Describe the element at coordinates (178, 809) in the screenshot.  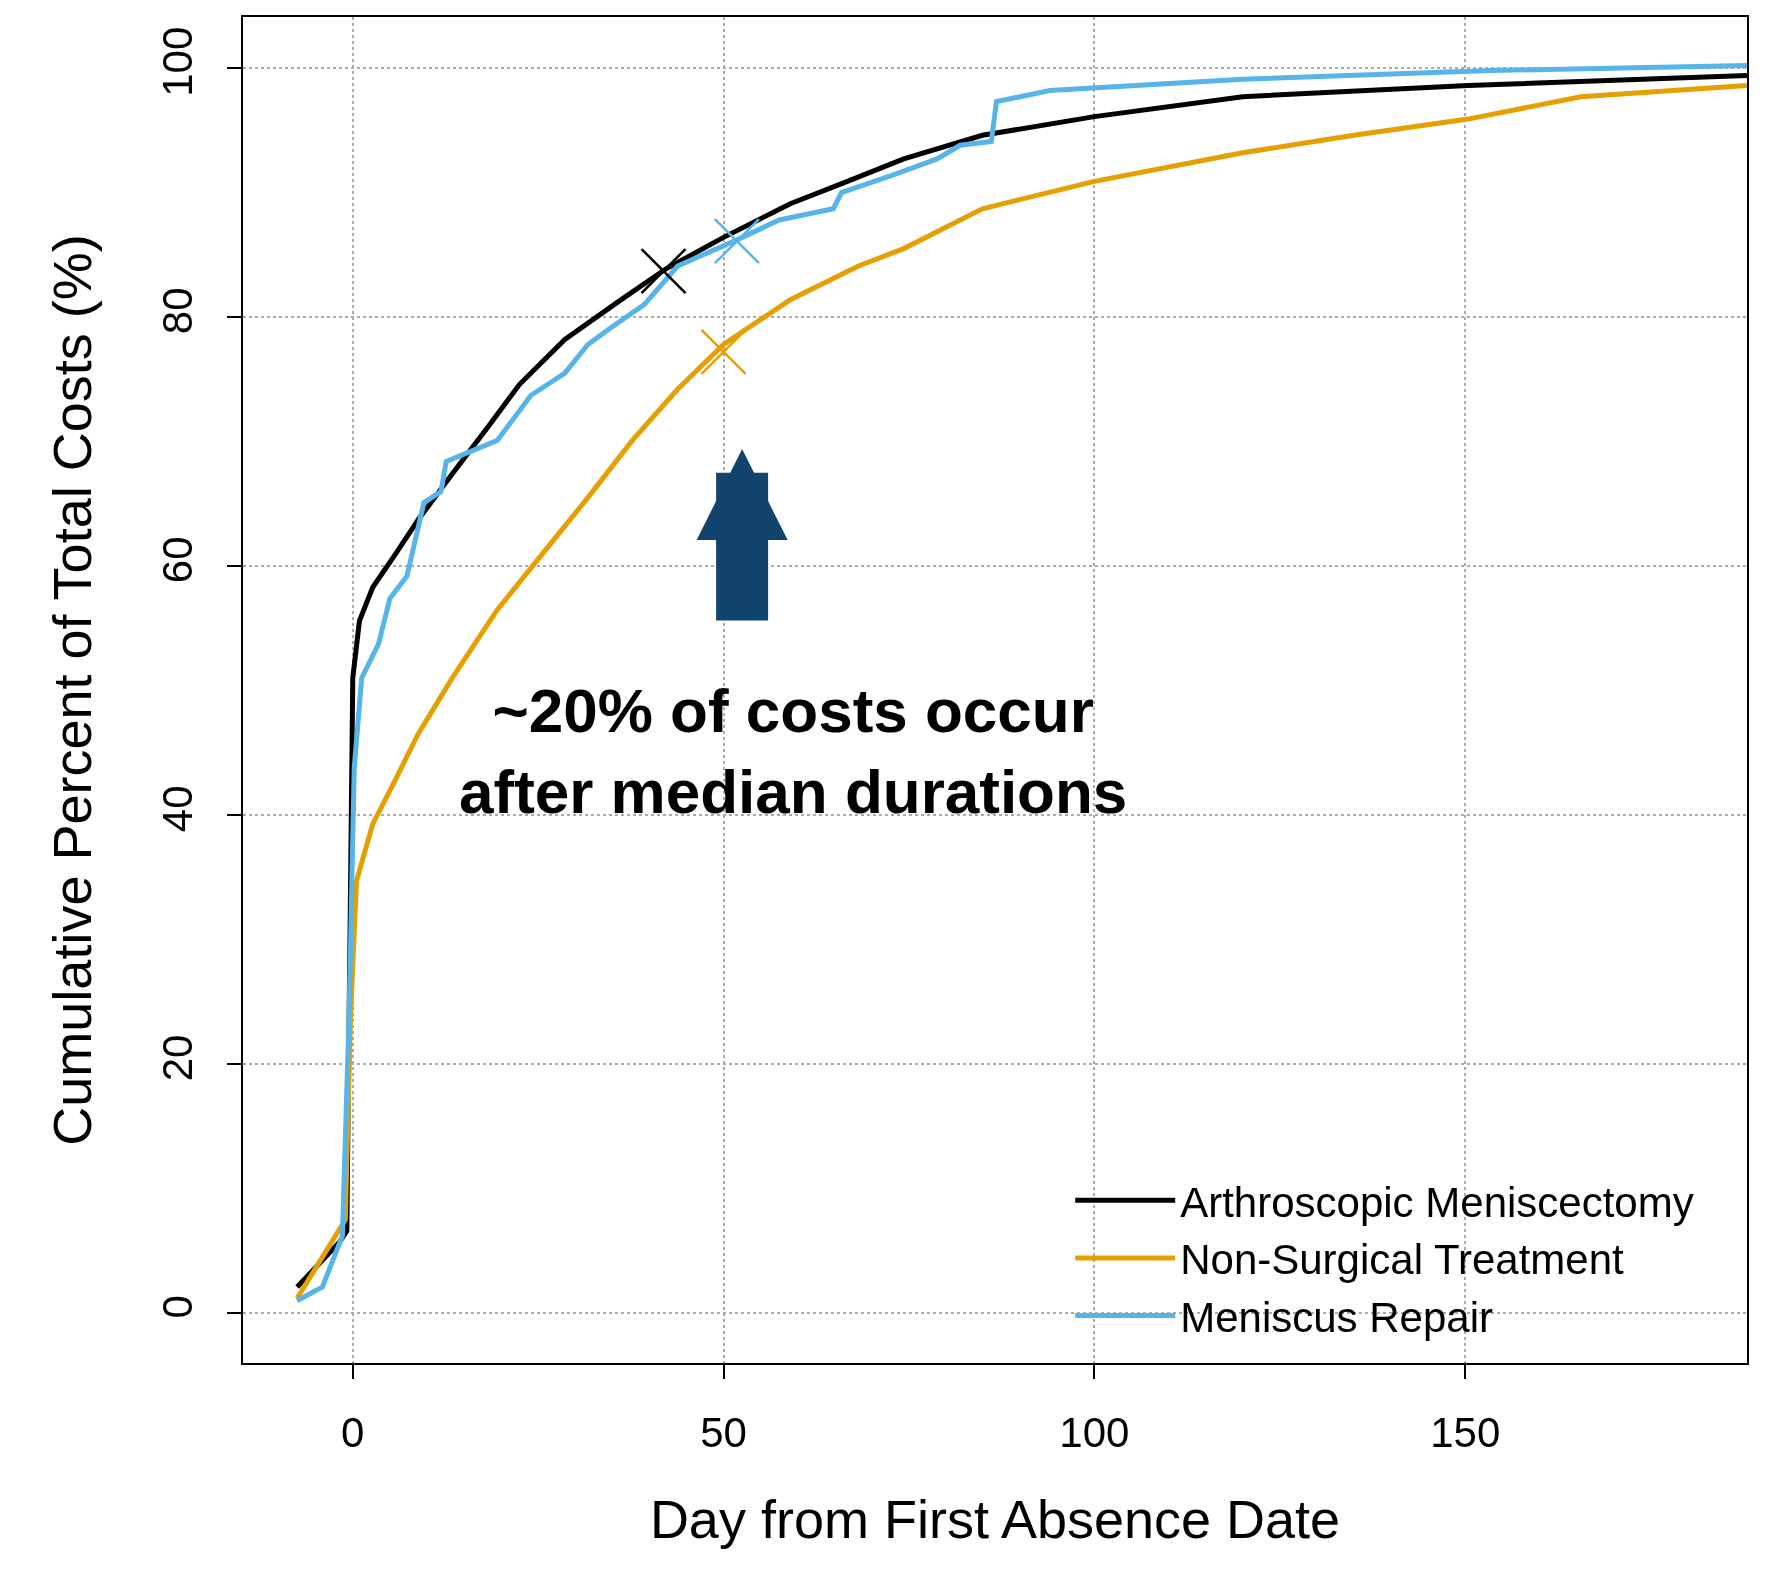
I see `y-tick-label: 40` at that location.